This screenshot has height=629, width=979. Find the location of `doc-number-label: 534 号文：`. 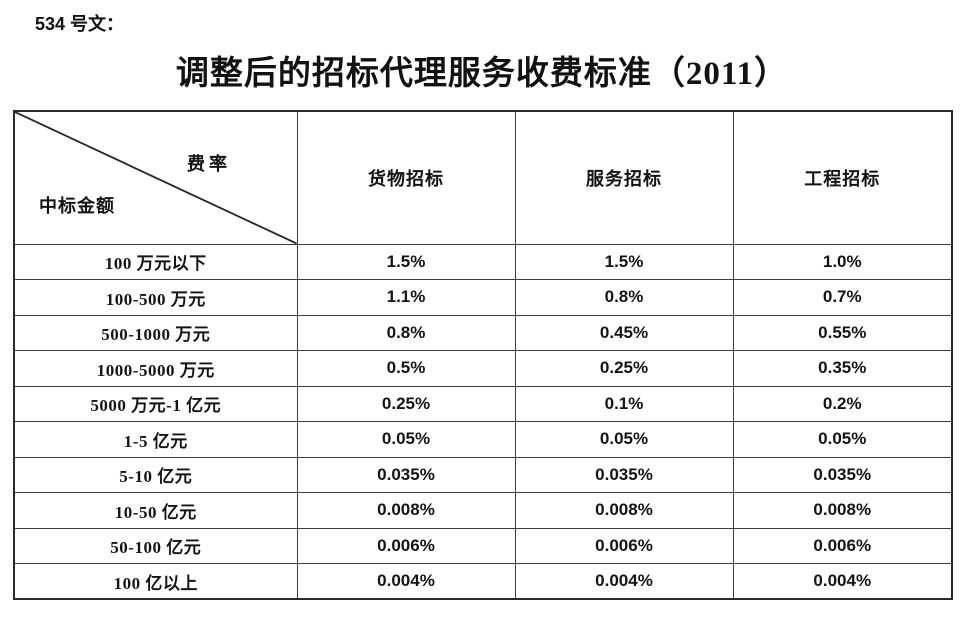

doc-number-label: 534 号文： is located at coordinates (80, 24).